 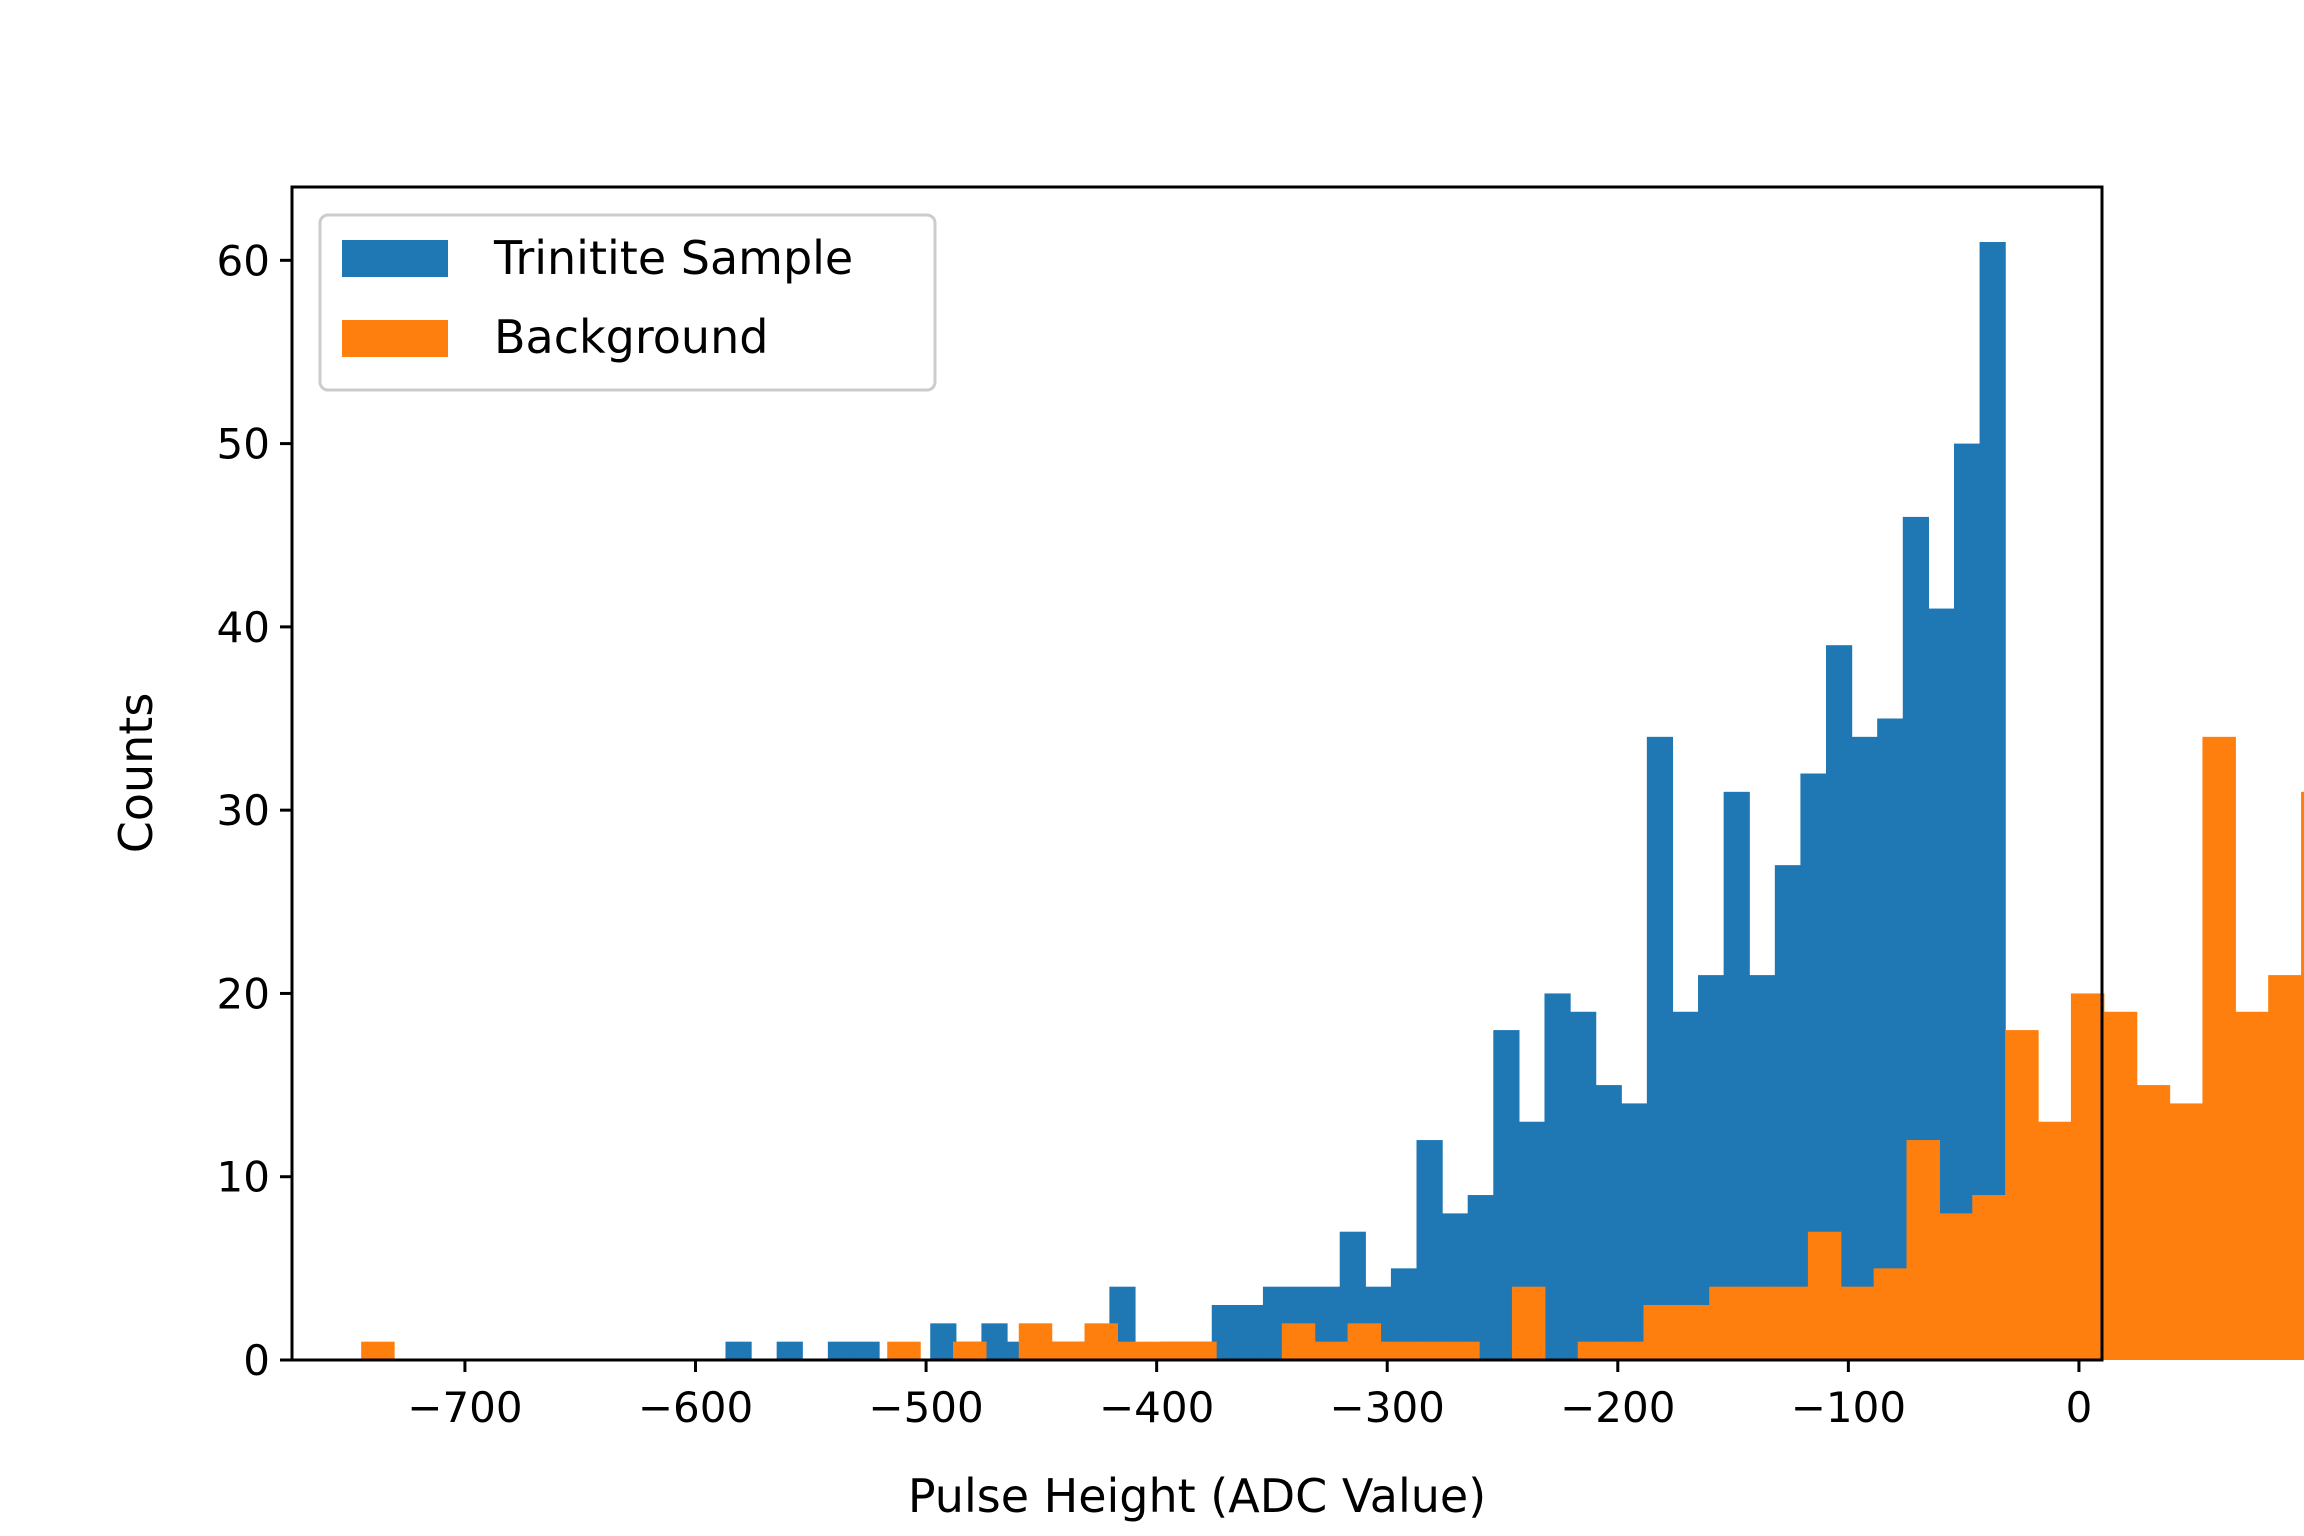 What do you see at coordinates (1387, 1407) in the screenshot?
I see `x-tick-label: −300` at bounding box center [1387, 1407].